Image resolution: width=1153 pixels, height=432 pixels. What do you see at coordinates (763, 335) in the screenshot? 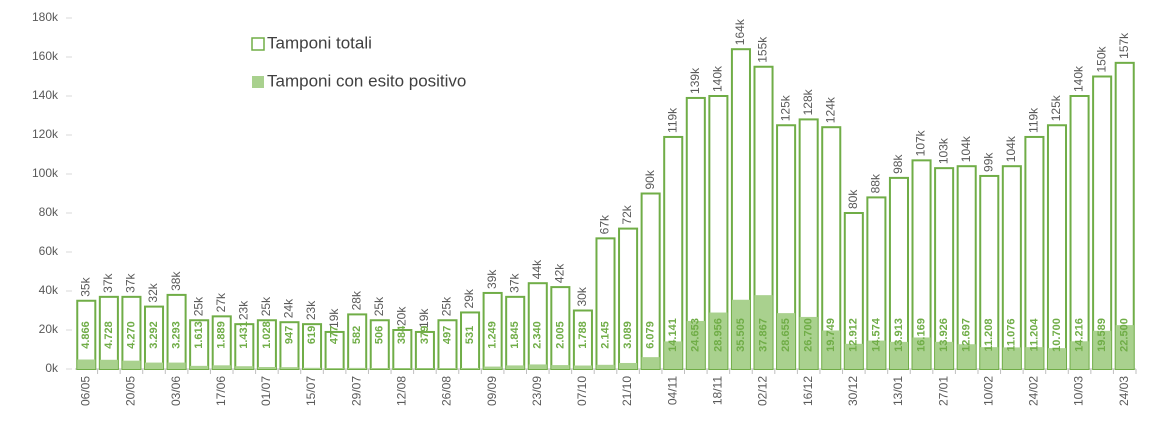
I see `positive-label: 37.867` at bounding box center [763, 335].